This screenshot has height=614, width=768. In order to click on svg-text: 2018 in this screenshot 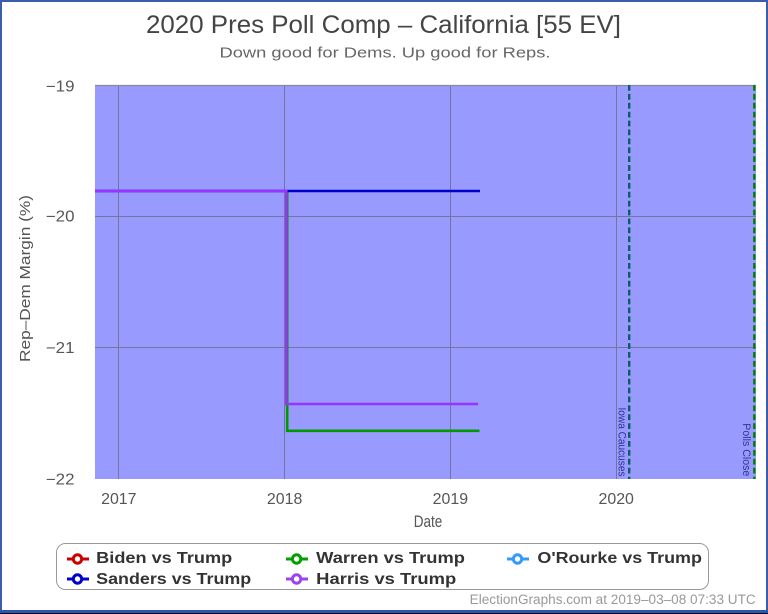, I will do `click(284, 499)`.